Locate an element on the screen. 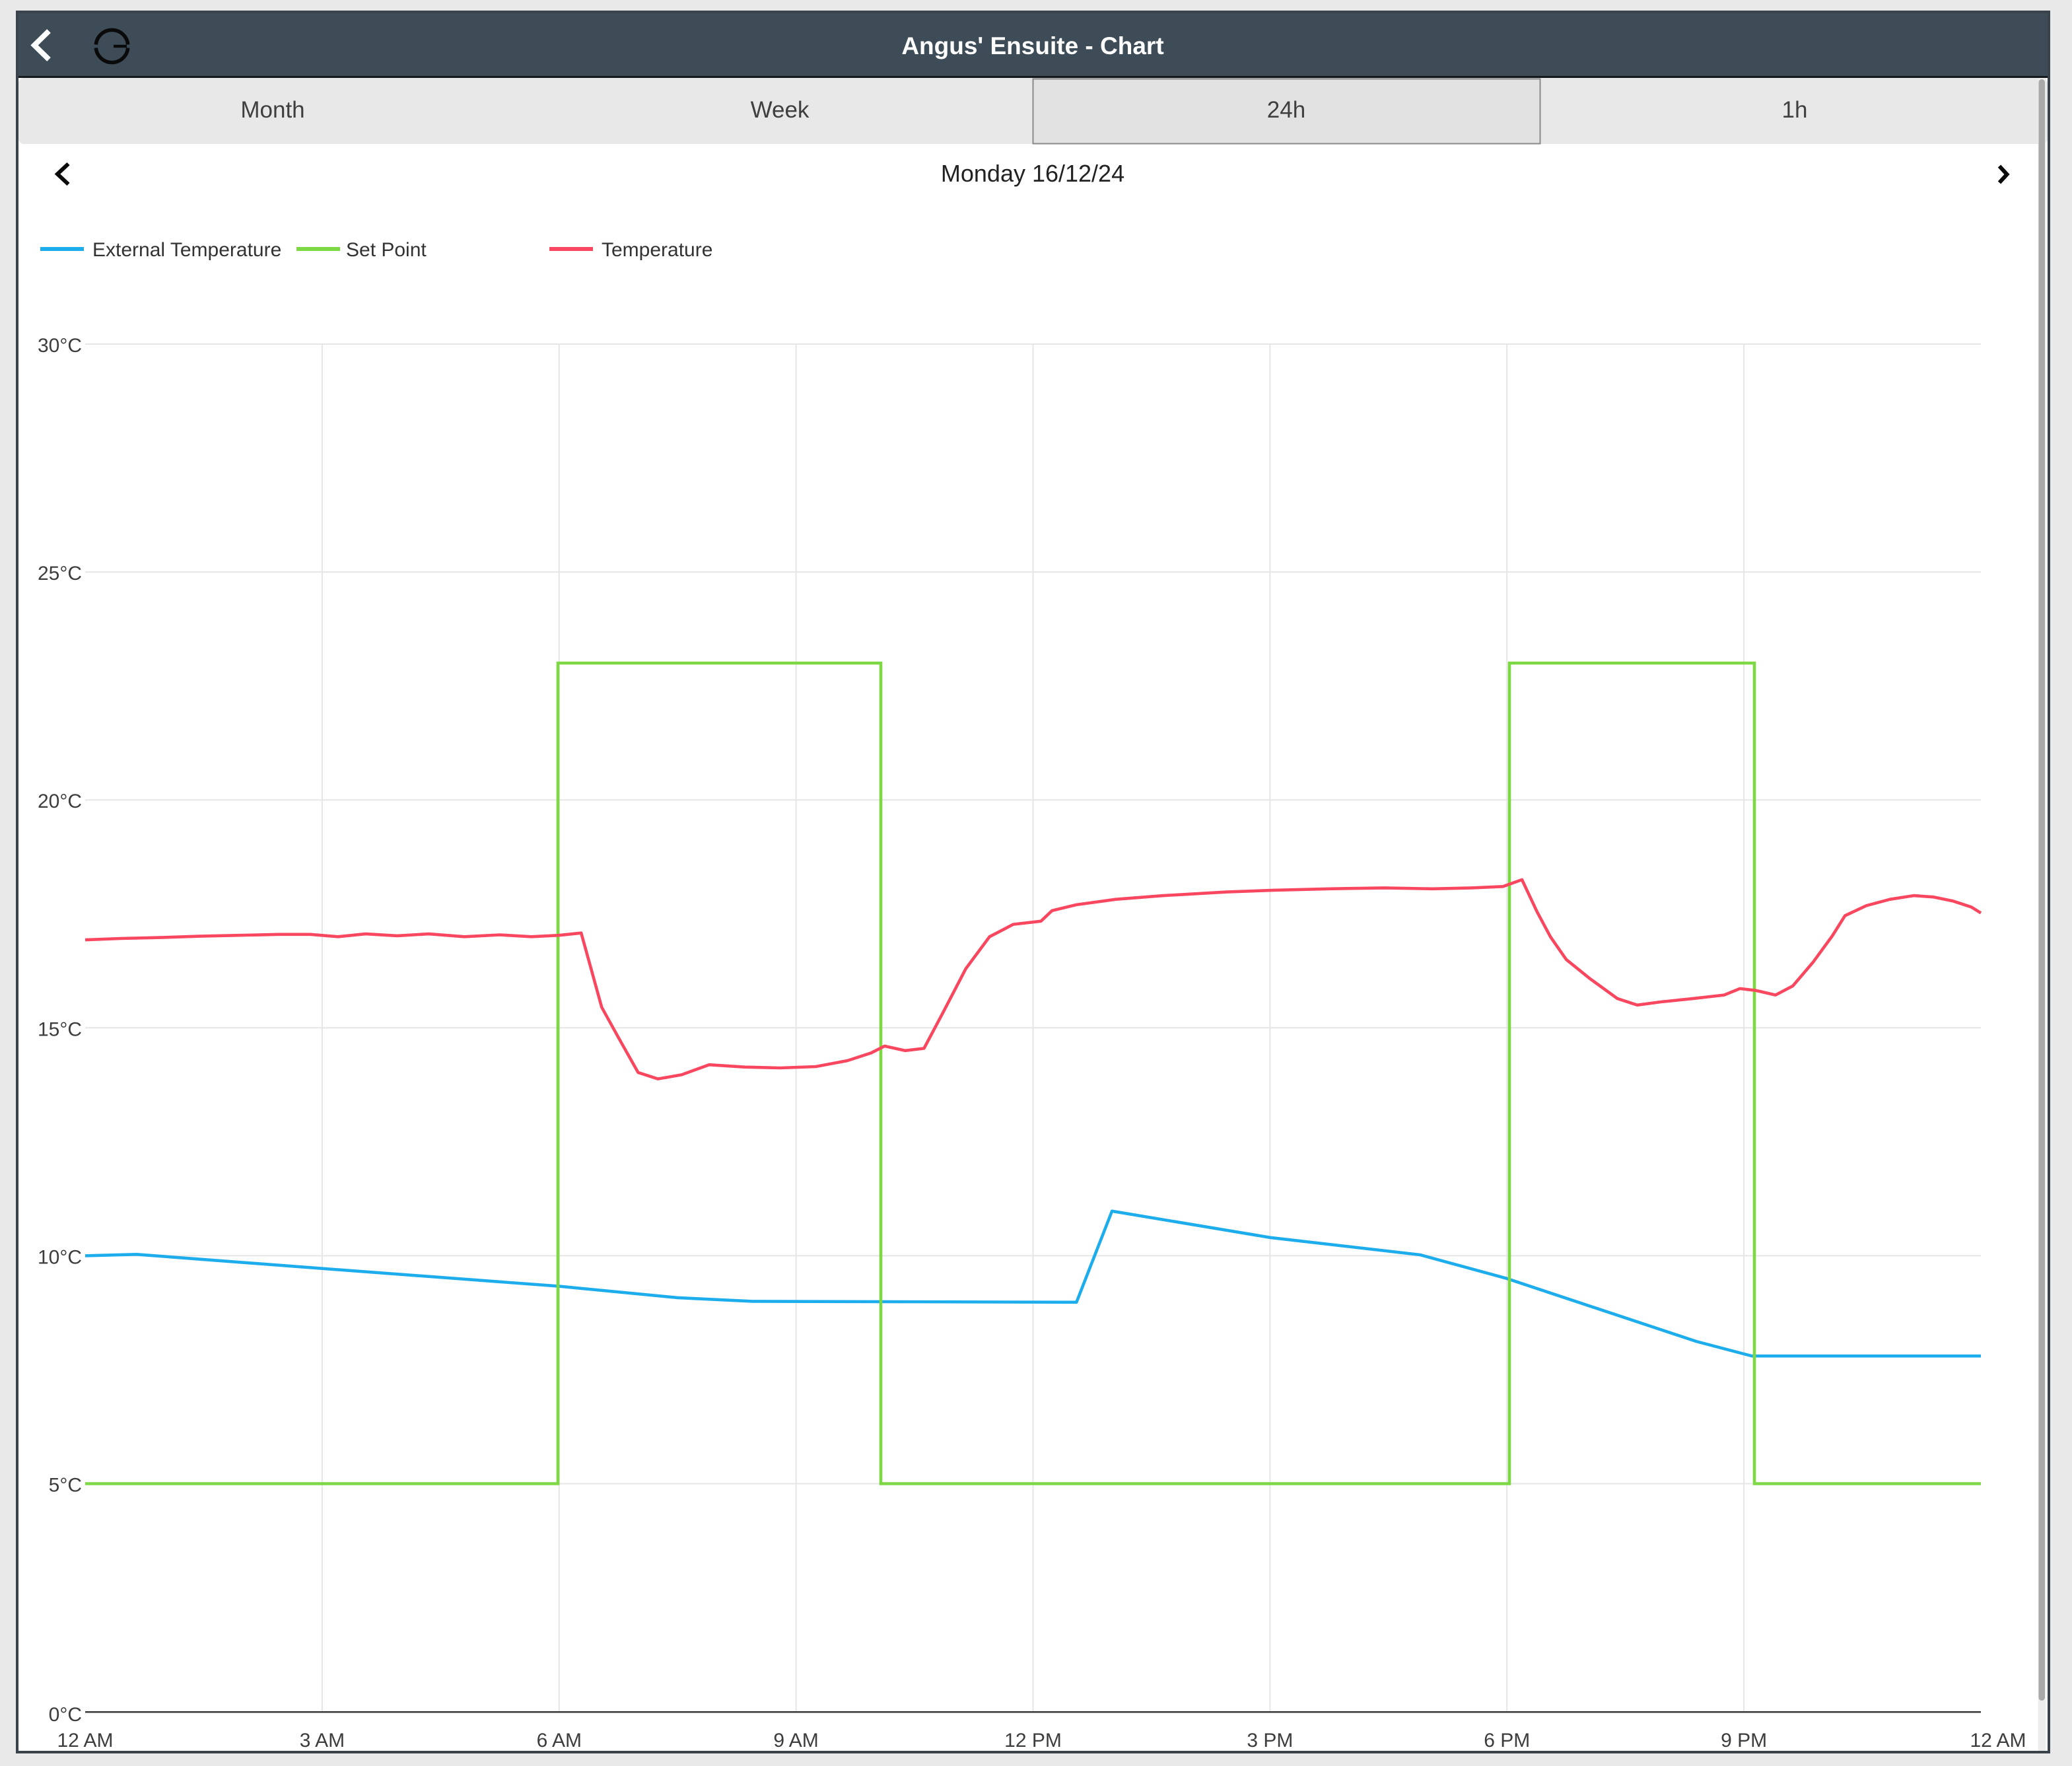 This screenshot has width=2072, height=1766. svg-text: 1h is located at coordinates (1795, 110).